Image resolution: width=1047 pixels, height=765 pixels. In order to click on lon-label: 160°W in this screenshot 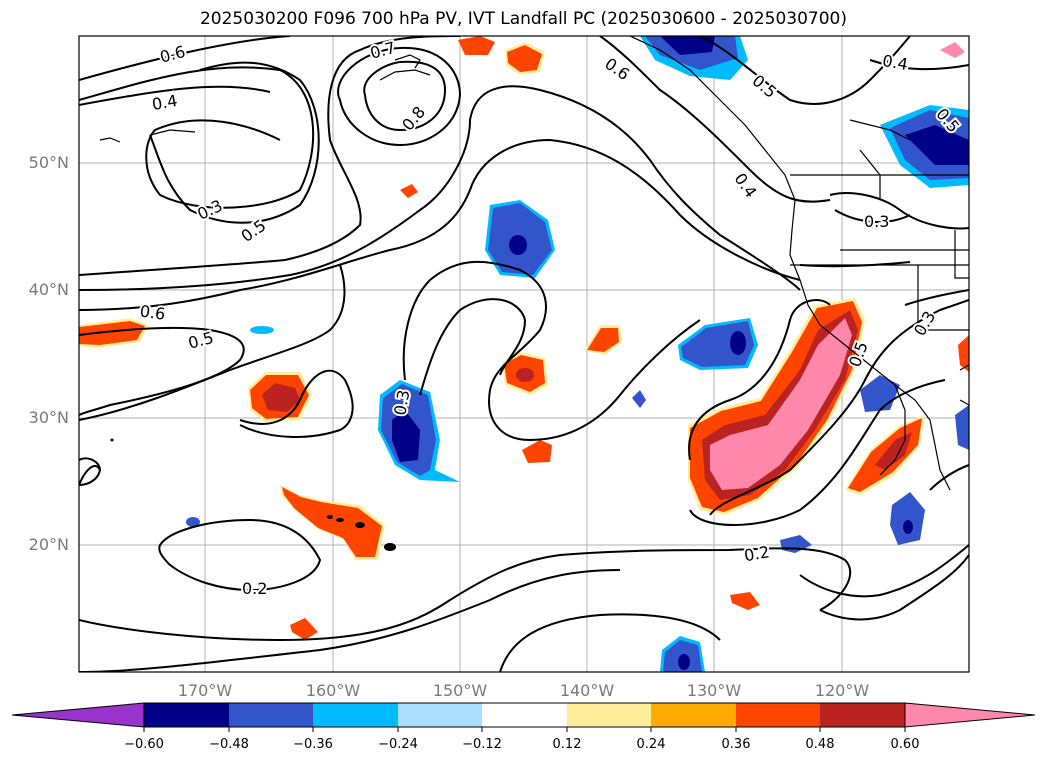, I will do `click(333, 690)`.